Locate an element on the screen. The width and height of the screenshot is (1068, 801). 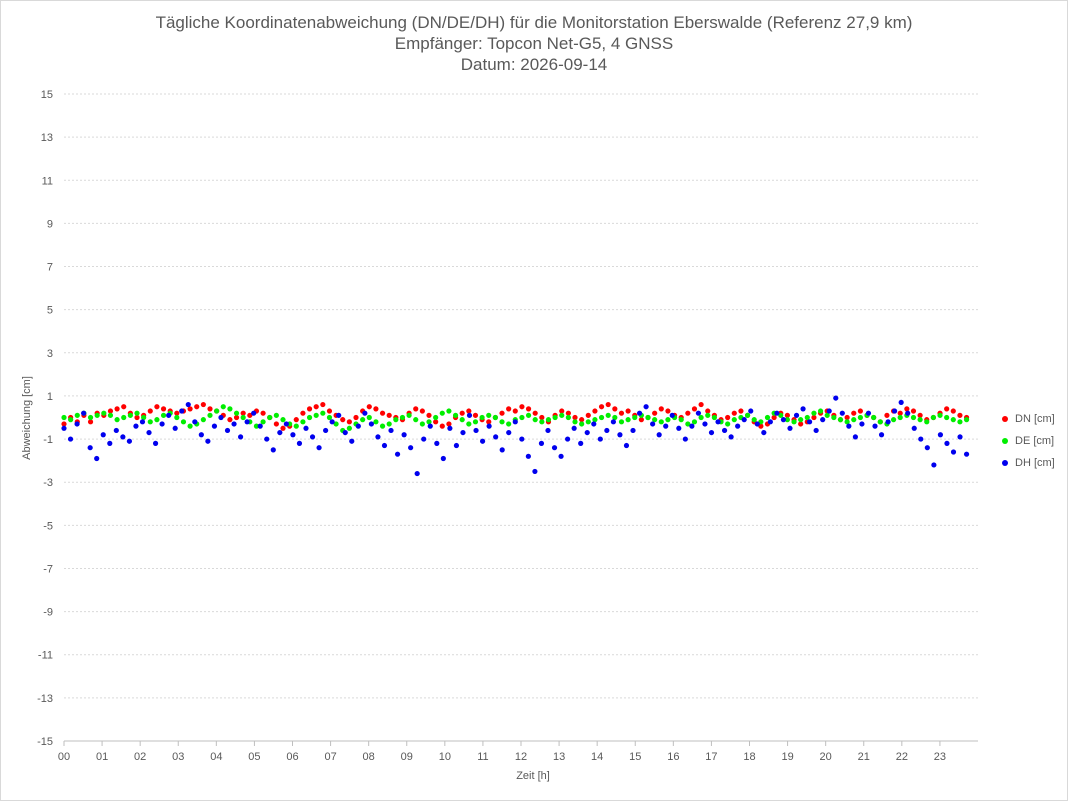
x-tick-label: 22 is located at coordinates (902, 757).